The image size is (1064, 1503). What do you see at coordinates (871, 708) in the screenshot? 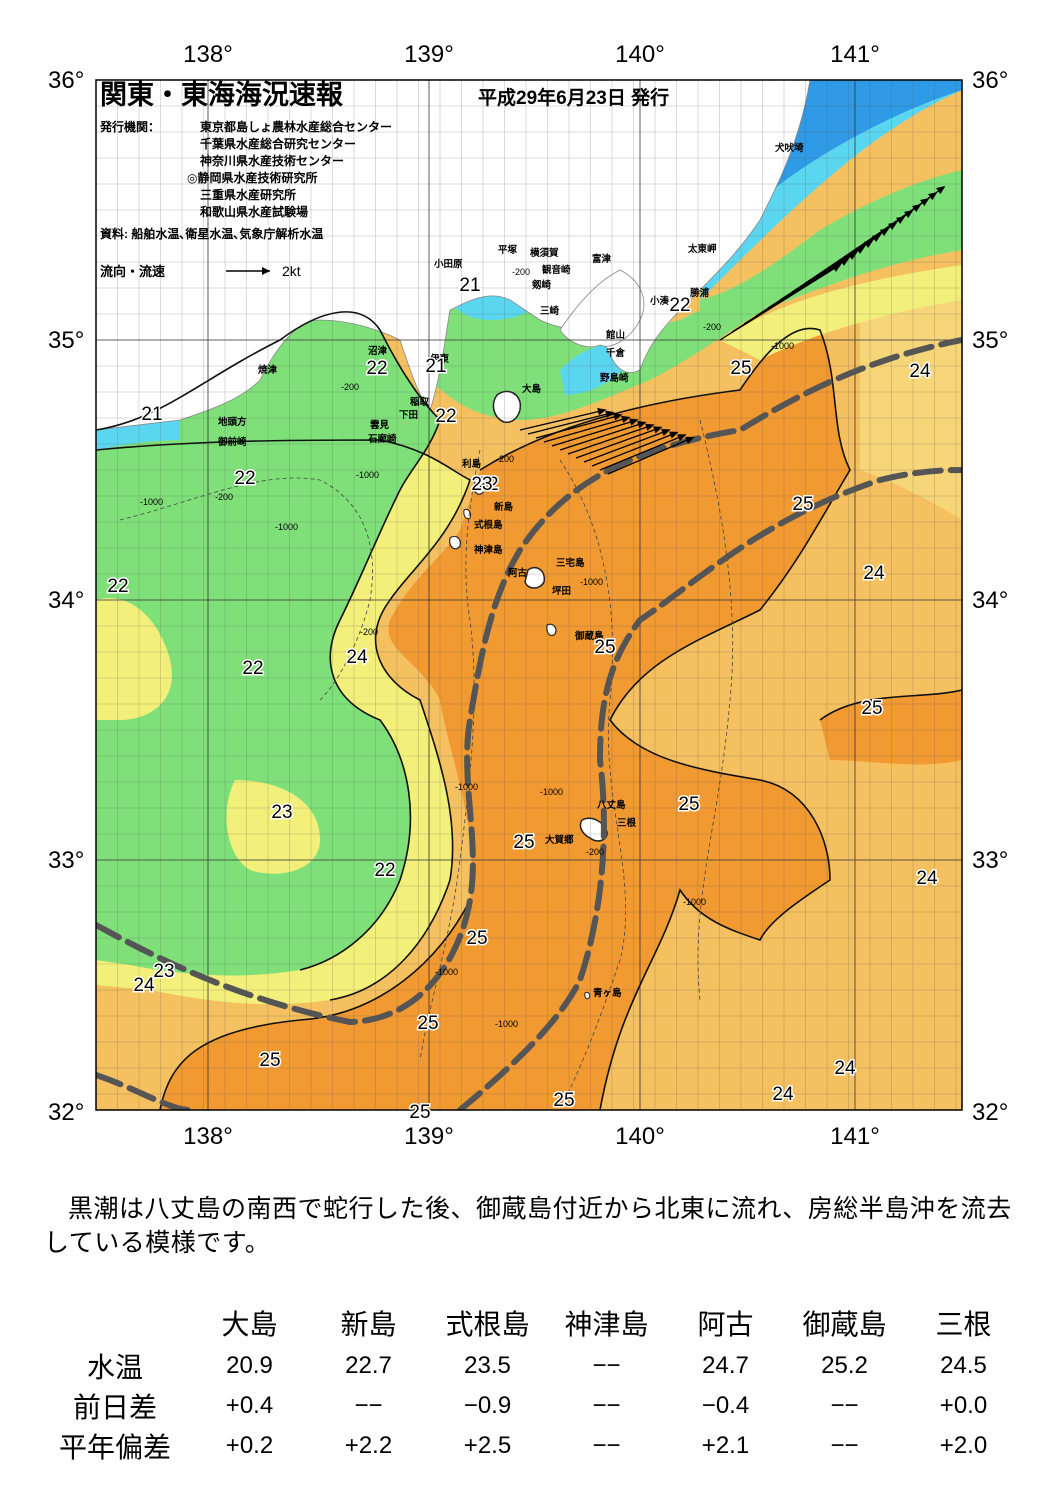
I see `isotherm-label-25-d: 25` at bounding box center [871, 708].